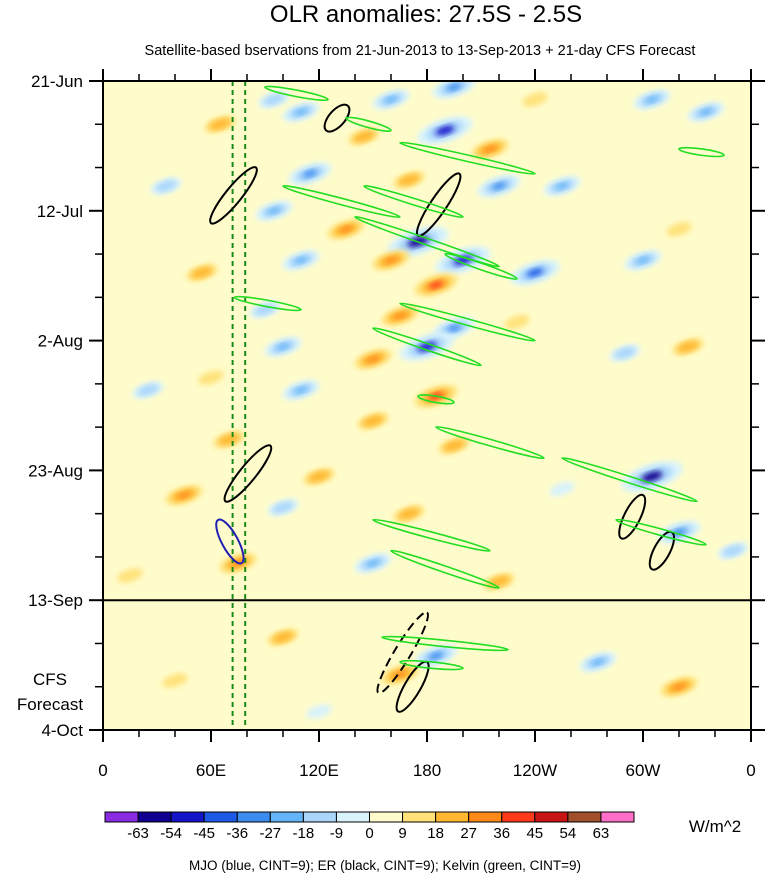 The width and height of the screenshot is (770, 878). Describe the element at coordinates (435, 833) in the screenshot. I see `colorbar-tick-label: 18` at that location.